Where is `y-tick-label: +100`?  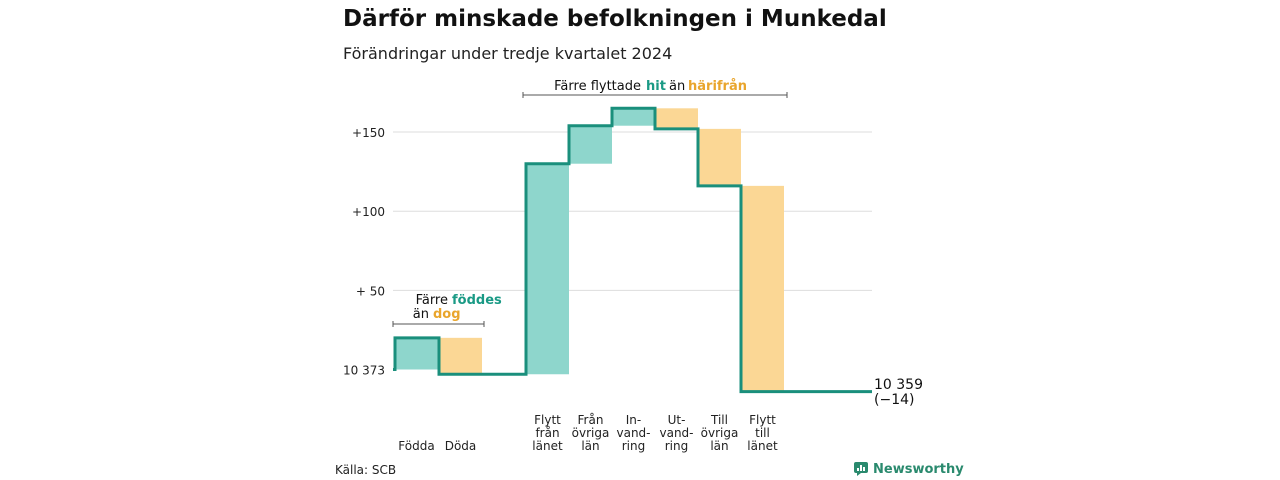
y-tick-label: +100 is located at coordinates (368, 212).